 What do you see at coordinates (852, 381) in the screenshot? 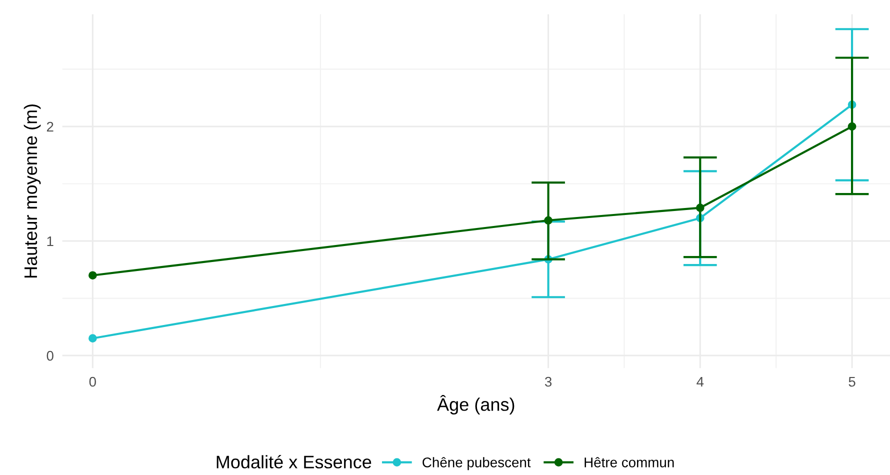
I see `x-tick-label: 5` at bounding box center [852, 381].